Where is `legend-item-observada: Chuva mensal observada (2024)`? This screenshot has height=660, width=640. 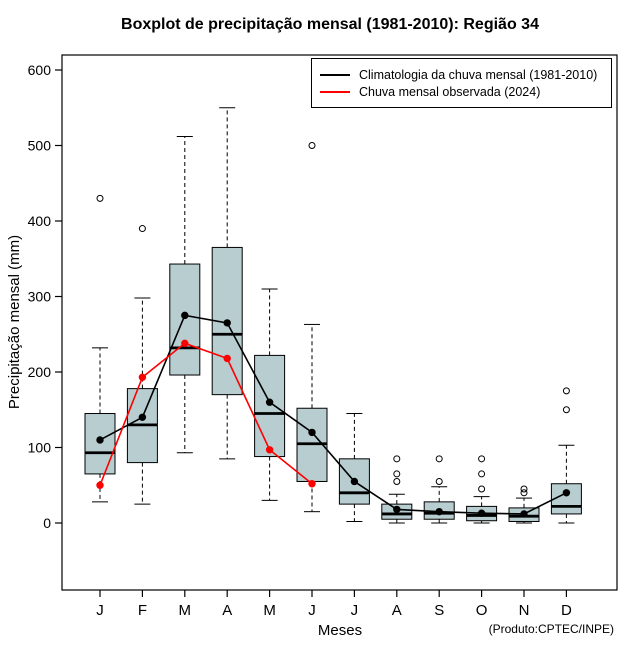
legend-item-observada: Chuva mensal observada (2024) is located at coordinates (461, 91).